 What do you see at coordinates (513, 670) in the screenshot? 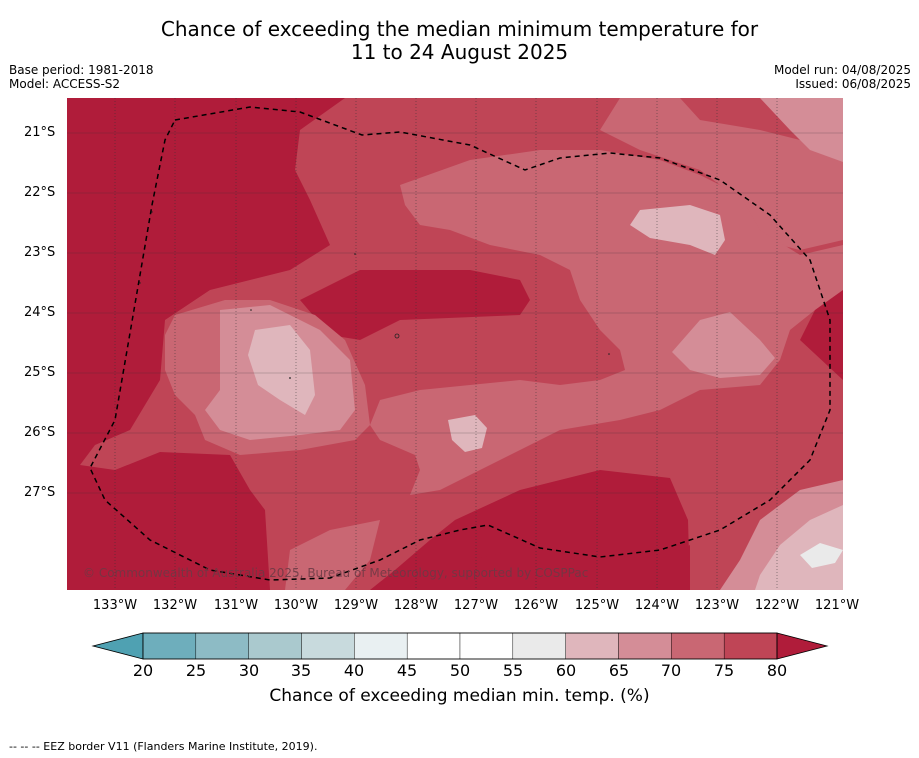
I see `colorbar-tick: 55` at bounding box center [513, 670].